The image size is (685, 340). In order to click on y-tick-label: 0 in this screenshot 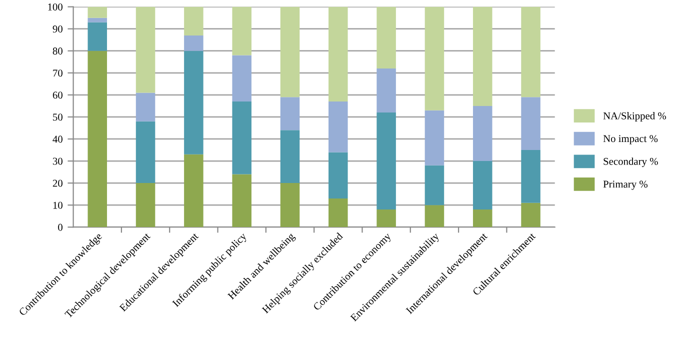, I will do `click(60, 227)`.